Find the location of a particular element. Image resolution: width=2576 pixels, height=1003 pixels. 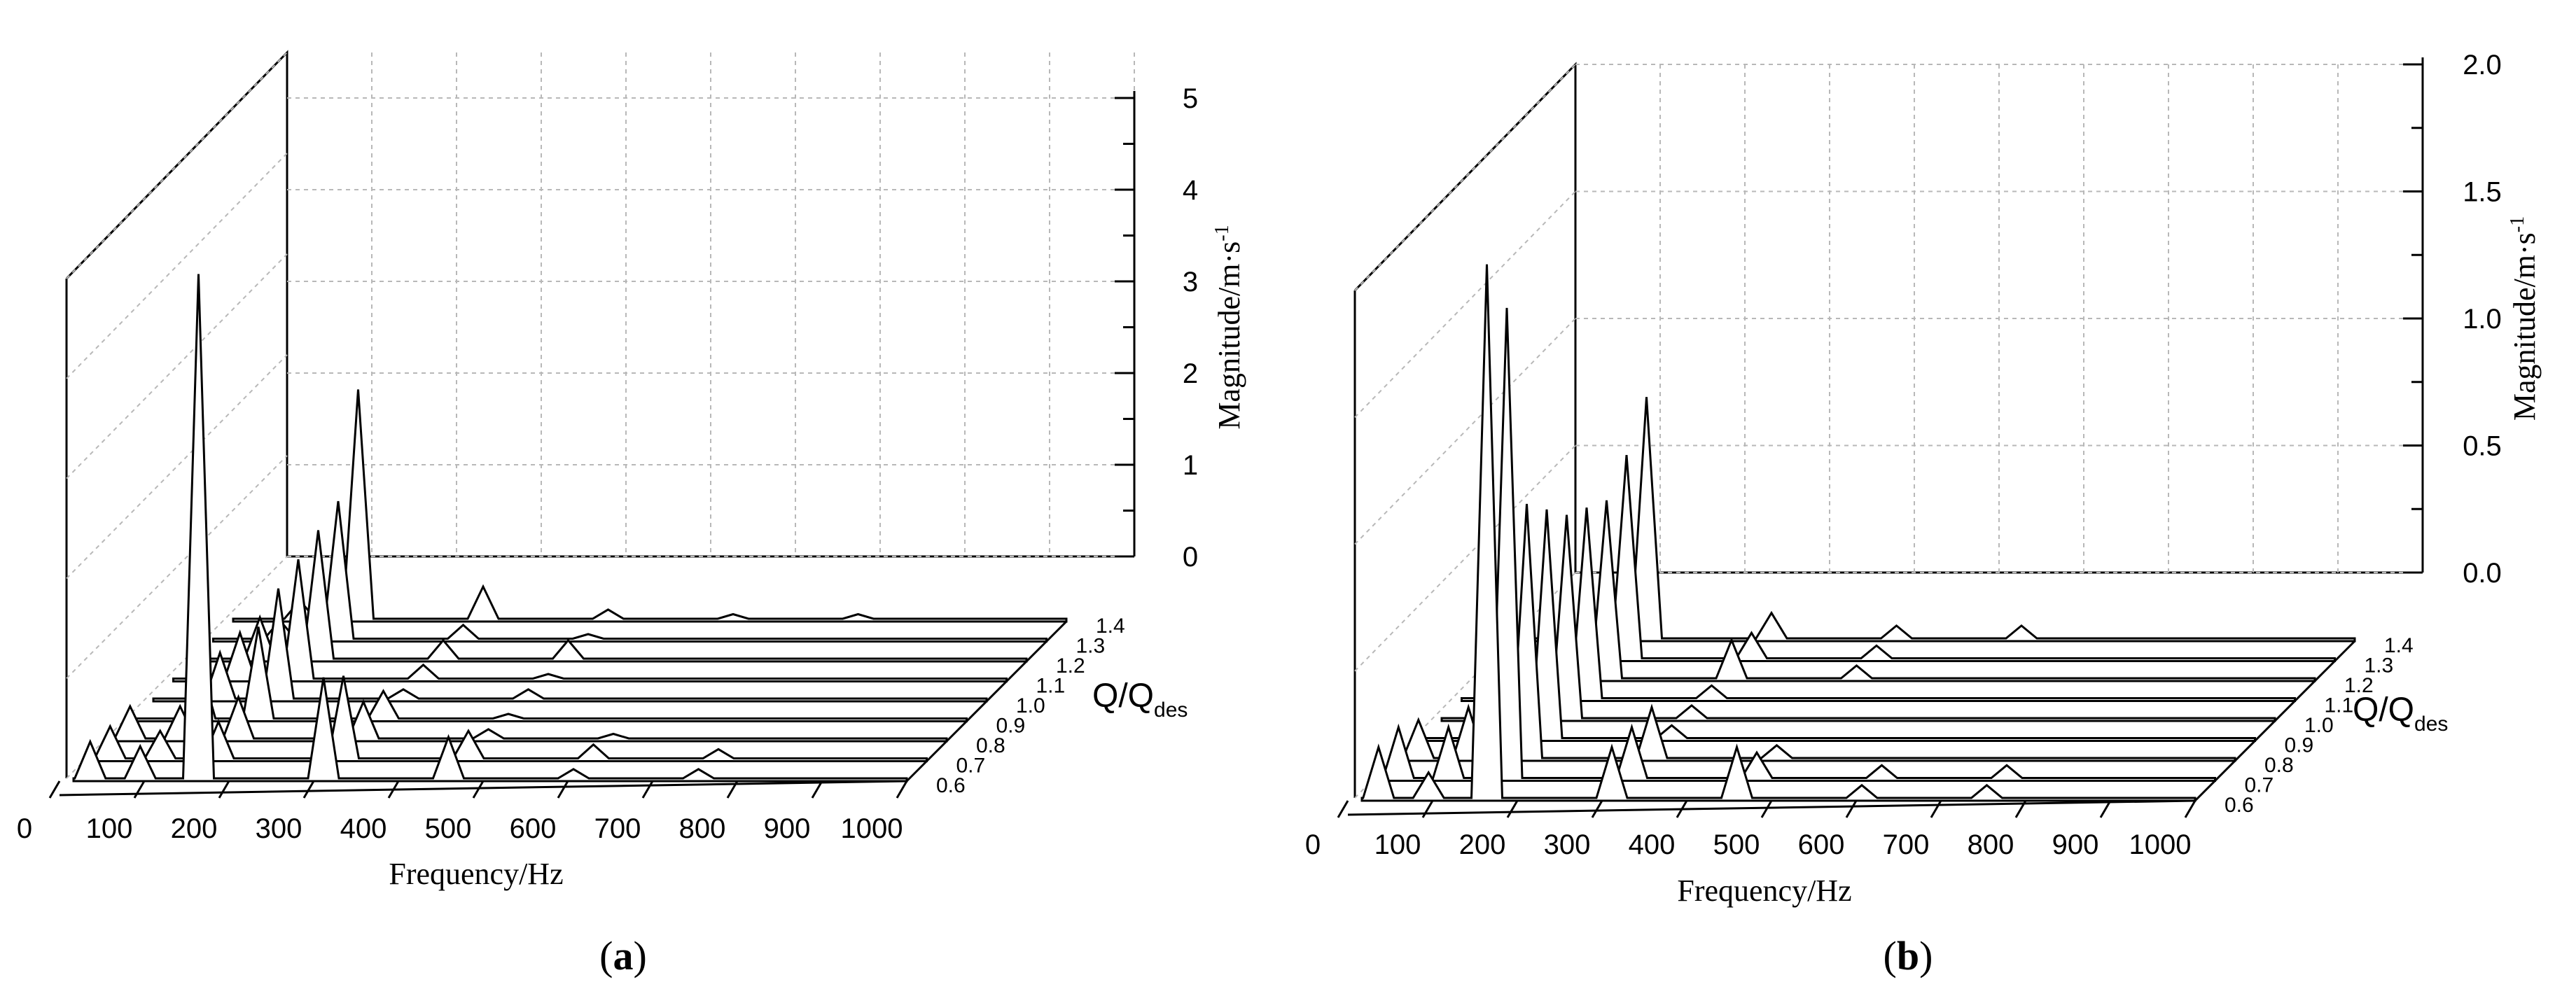

z-tick-label: 2.0 is located at coordinates (2482, 65).